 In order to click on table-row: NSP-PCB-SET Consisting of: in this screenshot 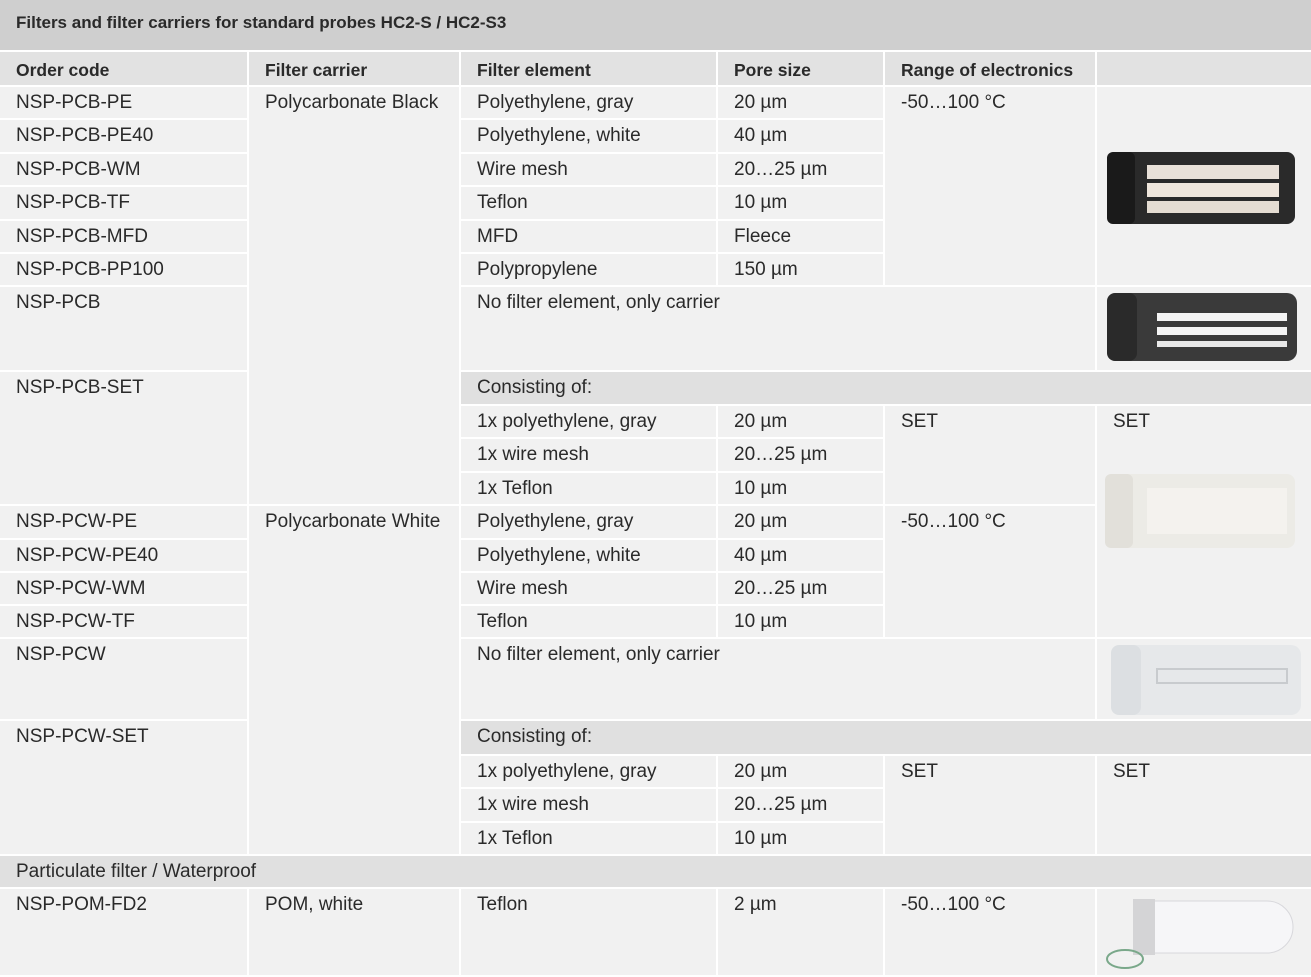, I will do `click(655, 438)`.